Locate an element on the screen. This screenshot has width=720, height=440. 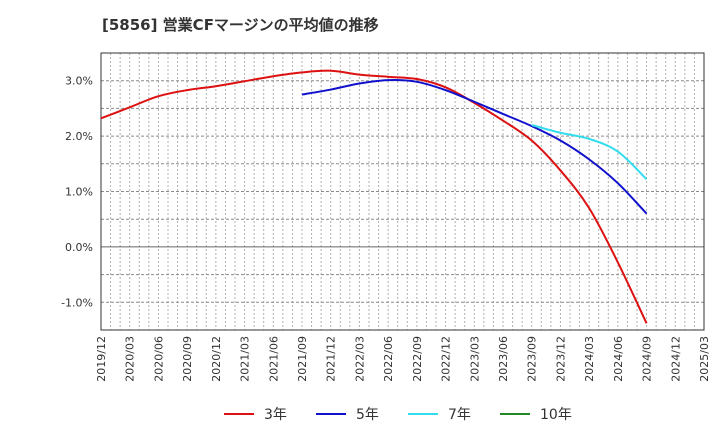
legend-label-4: 10年 is located at coordinates (556, 415).